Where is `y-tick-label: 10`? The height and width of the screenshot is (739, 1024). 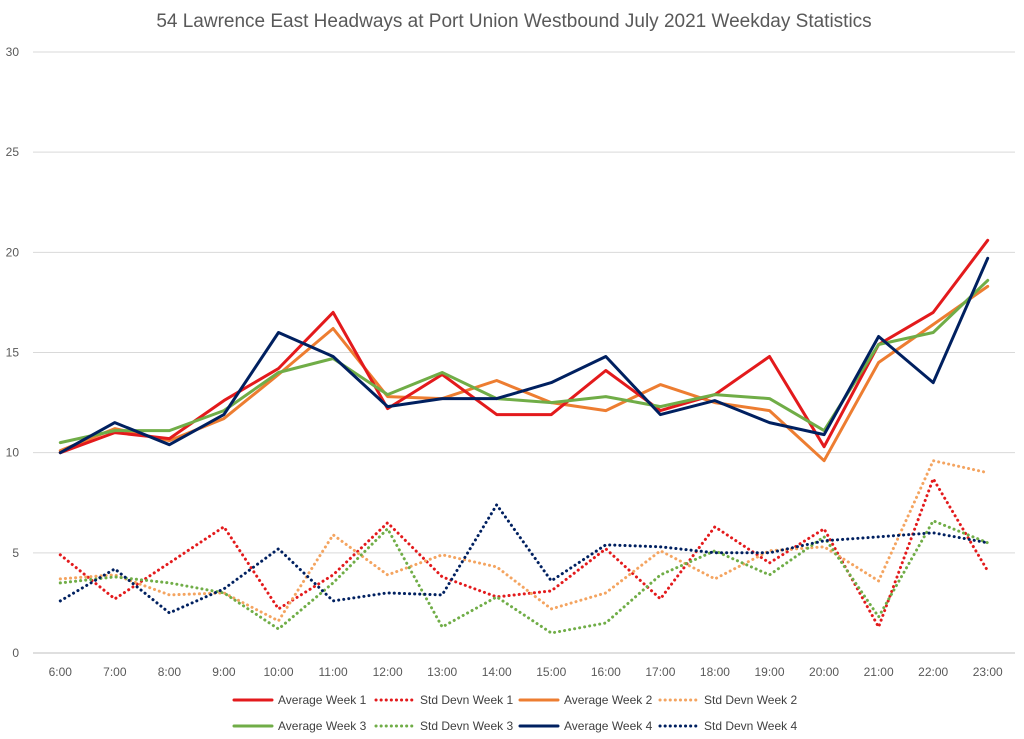
y-tick-label: 10 is located at coordinates (13, 453).